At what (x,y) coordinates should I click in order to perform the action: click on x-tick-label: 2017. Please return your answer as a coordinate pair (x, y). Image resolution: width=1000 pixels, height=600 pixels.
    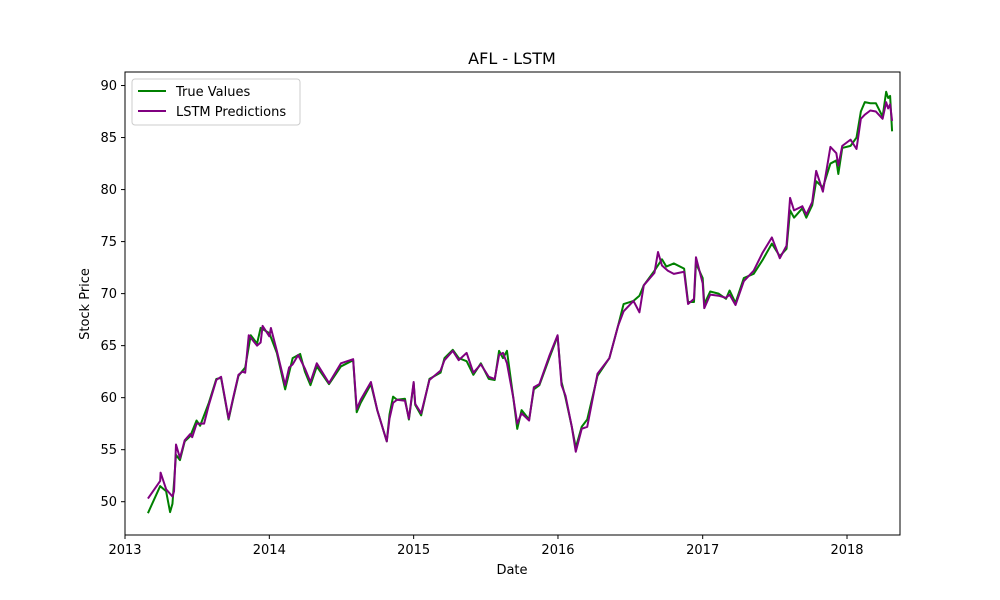
    Looking at the image, I should click on (702, 550).